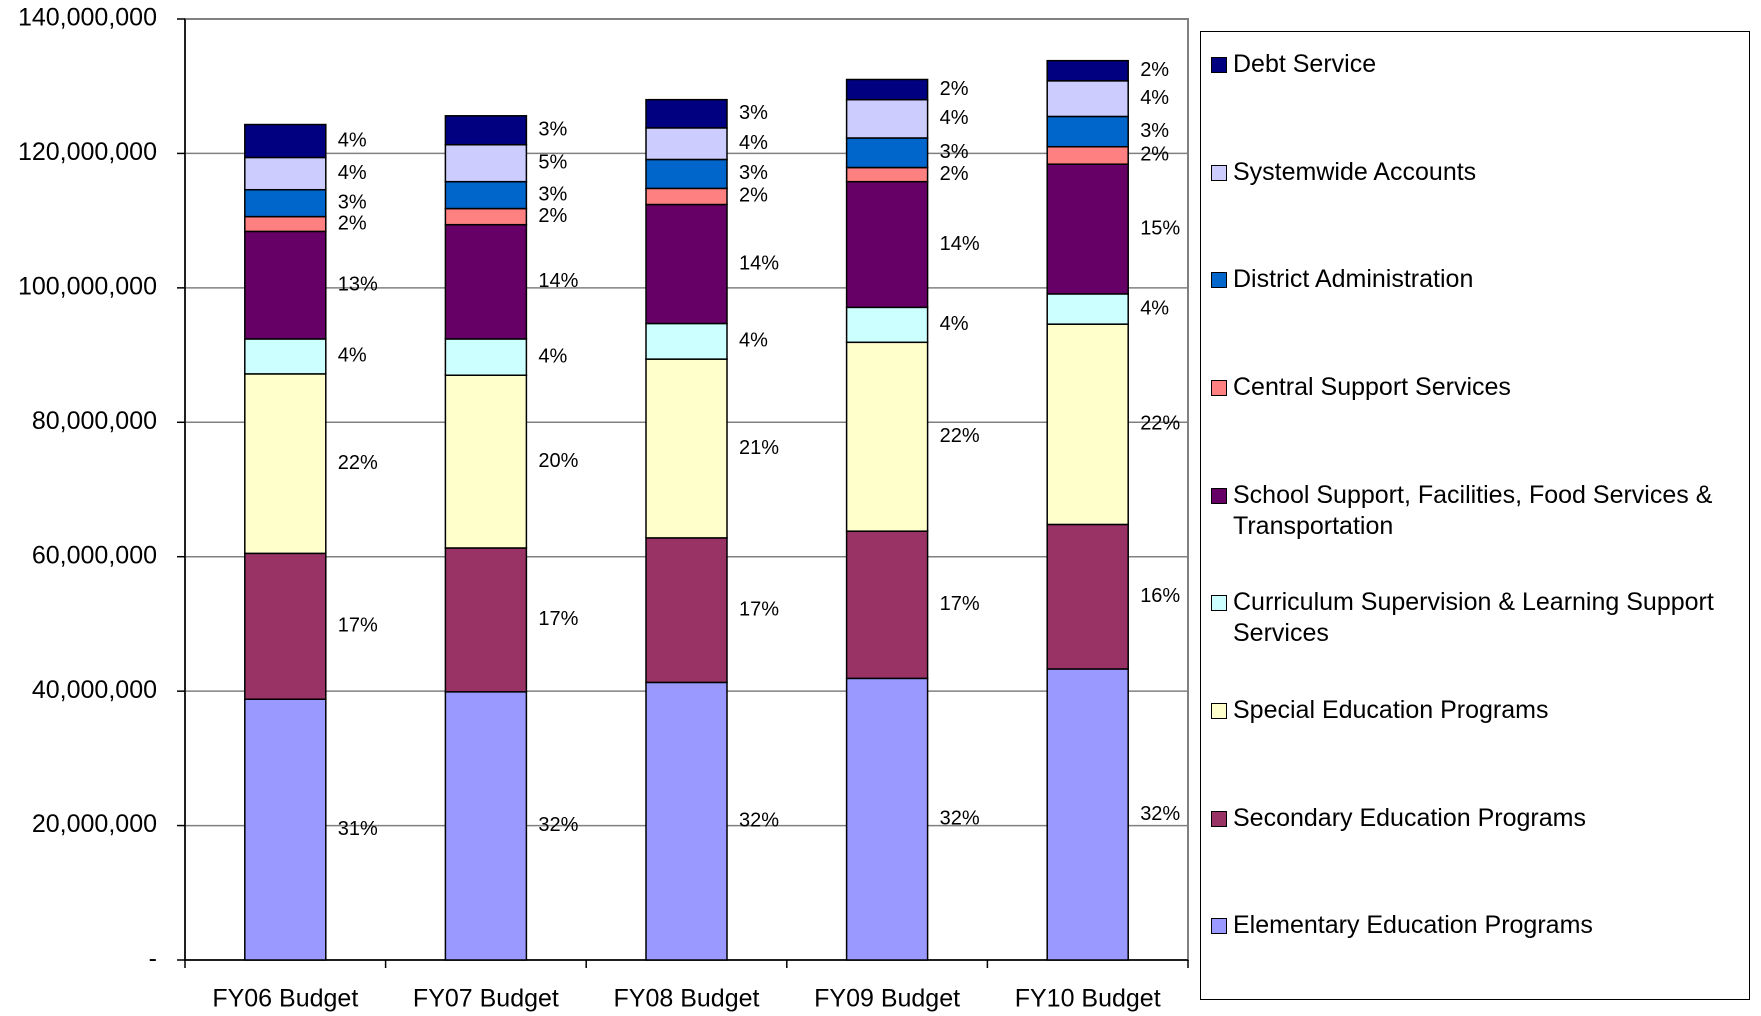 The width and height of the screenshot is (1761, 1016). Describe the element at coordinates (558, 461) in the screenshot. I see `data-label: 20%` at that location.